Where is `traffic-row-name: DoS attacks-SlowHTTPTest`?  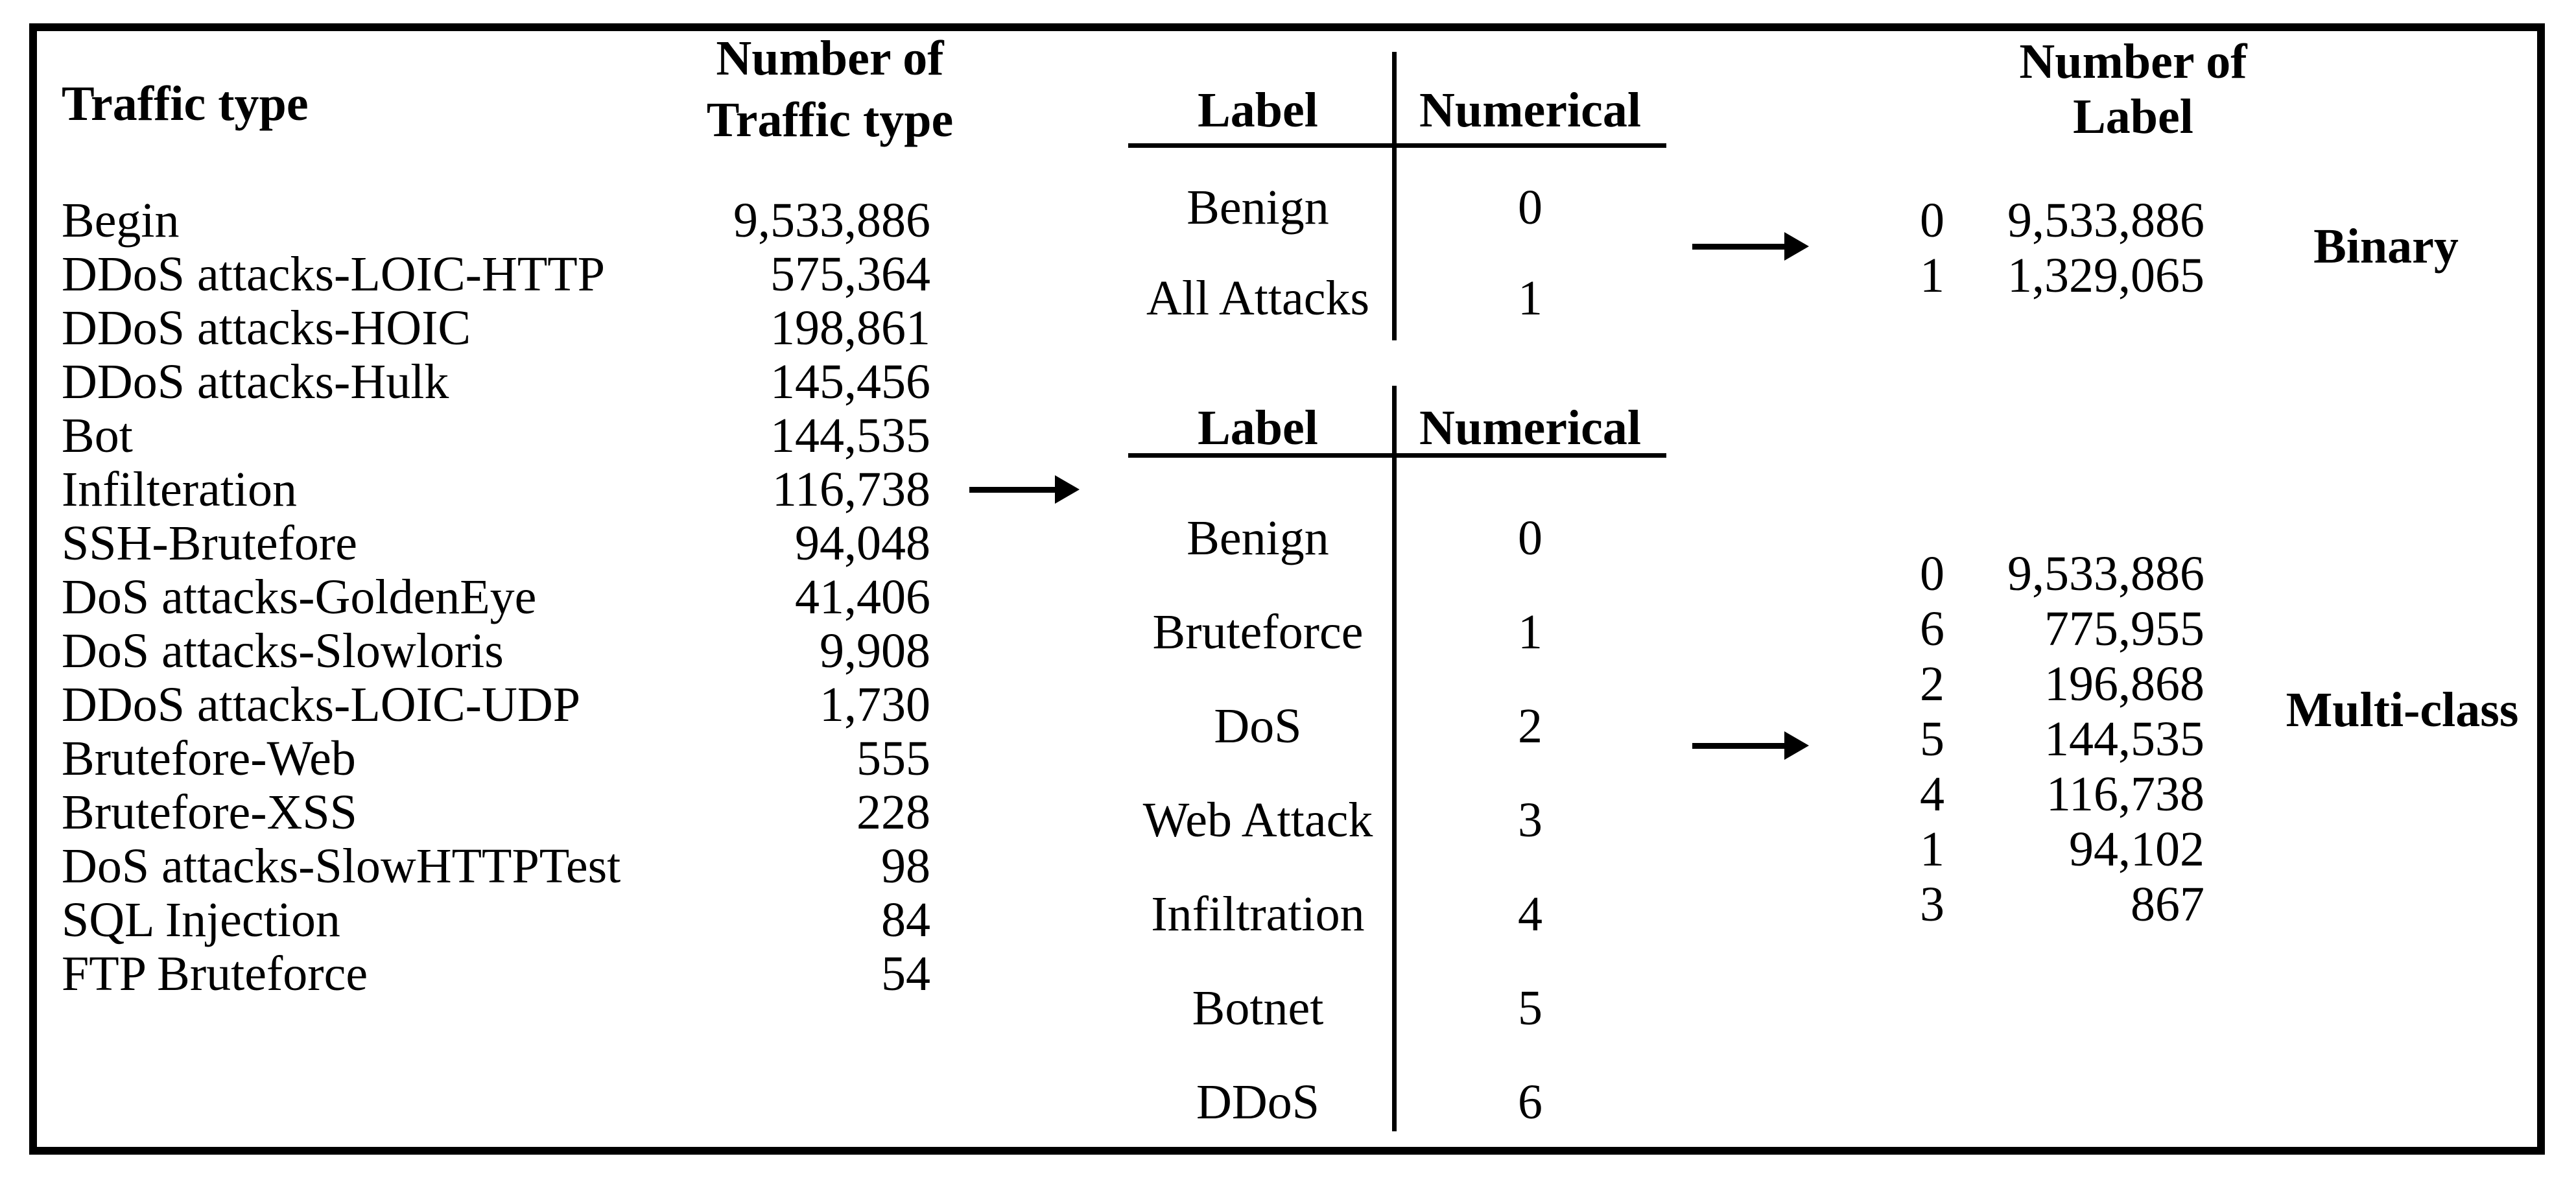 traffic-row-name: DoS attacks-SlowHTTPTest is located at coordinates (341, 866).